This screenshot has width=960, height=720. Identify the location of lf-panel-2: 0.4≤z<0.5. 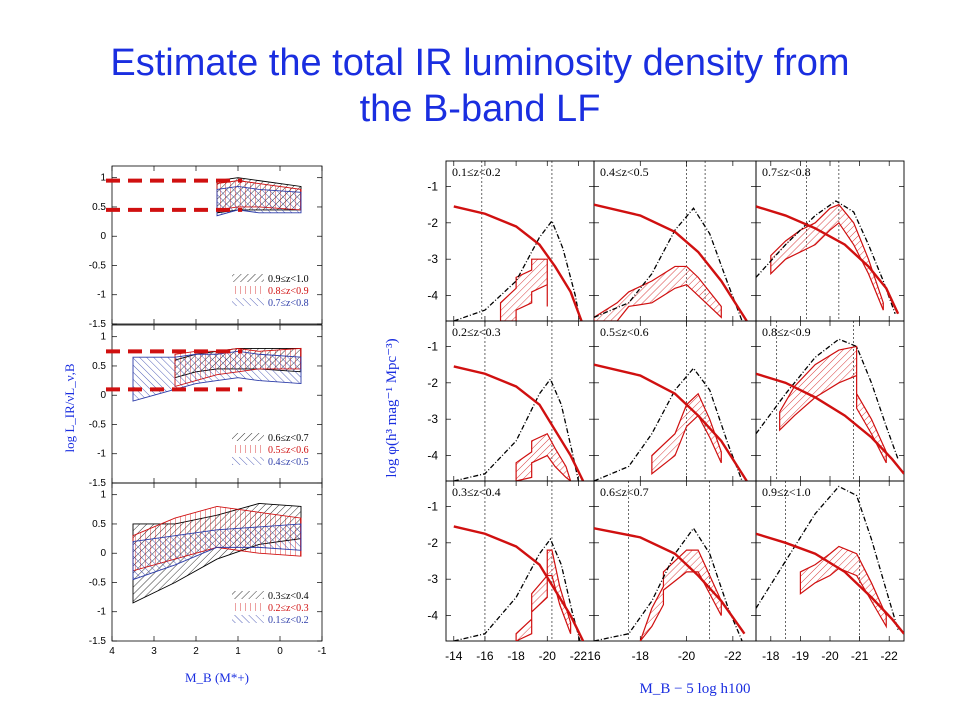
(675, 241).